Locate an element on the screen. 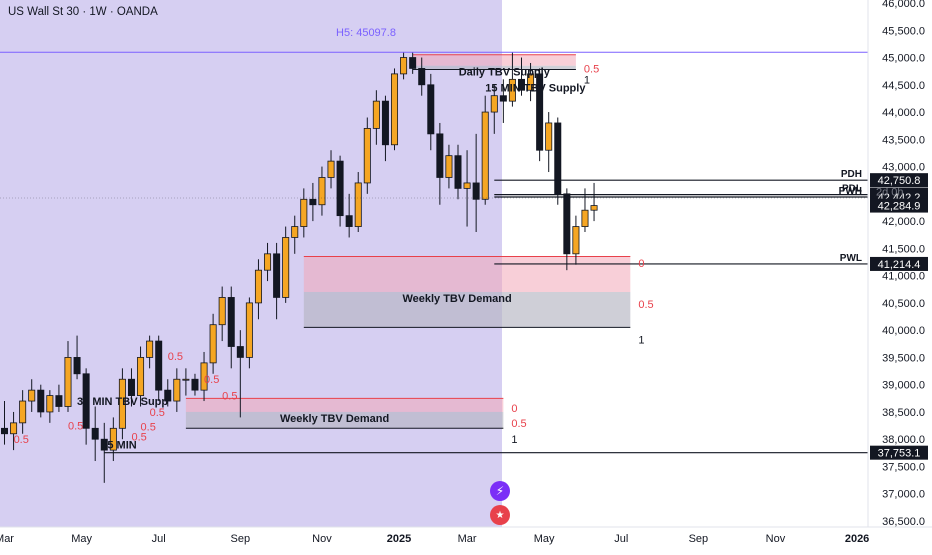 This screenshot has height=555, width=932. x-tick-label: 2026 is located at coordinates (857, 539).